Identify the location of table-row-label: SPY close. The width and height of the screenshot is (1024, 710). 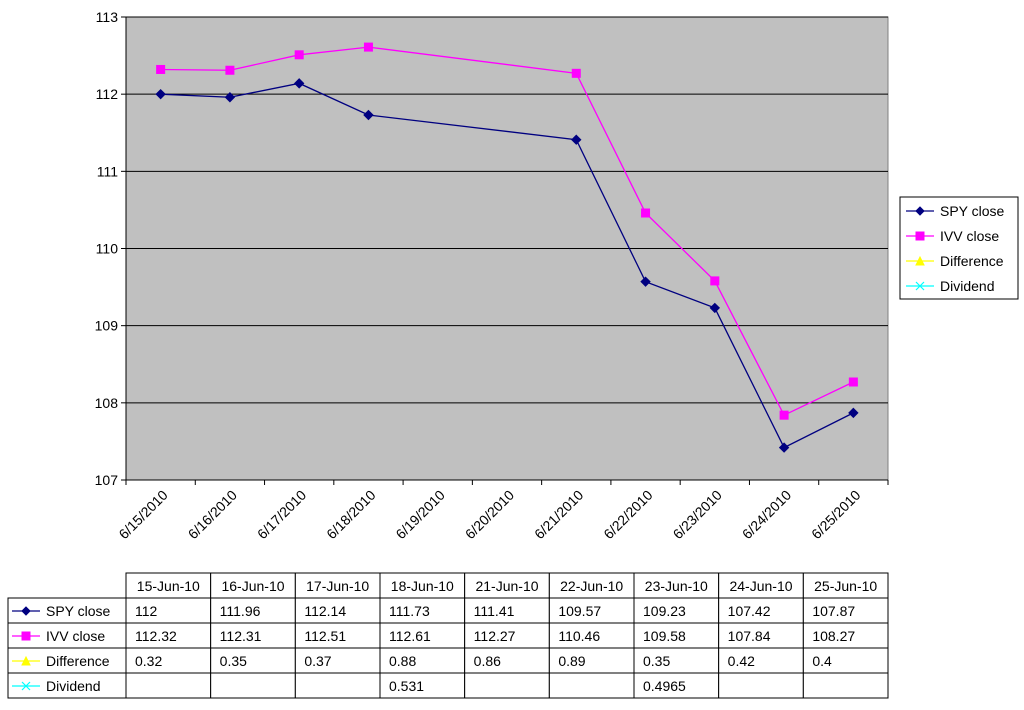
(78, 611).